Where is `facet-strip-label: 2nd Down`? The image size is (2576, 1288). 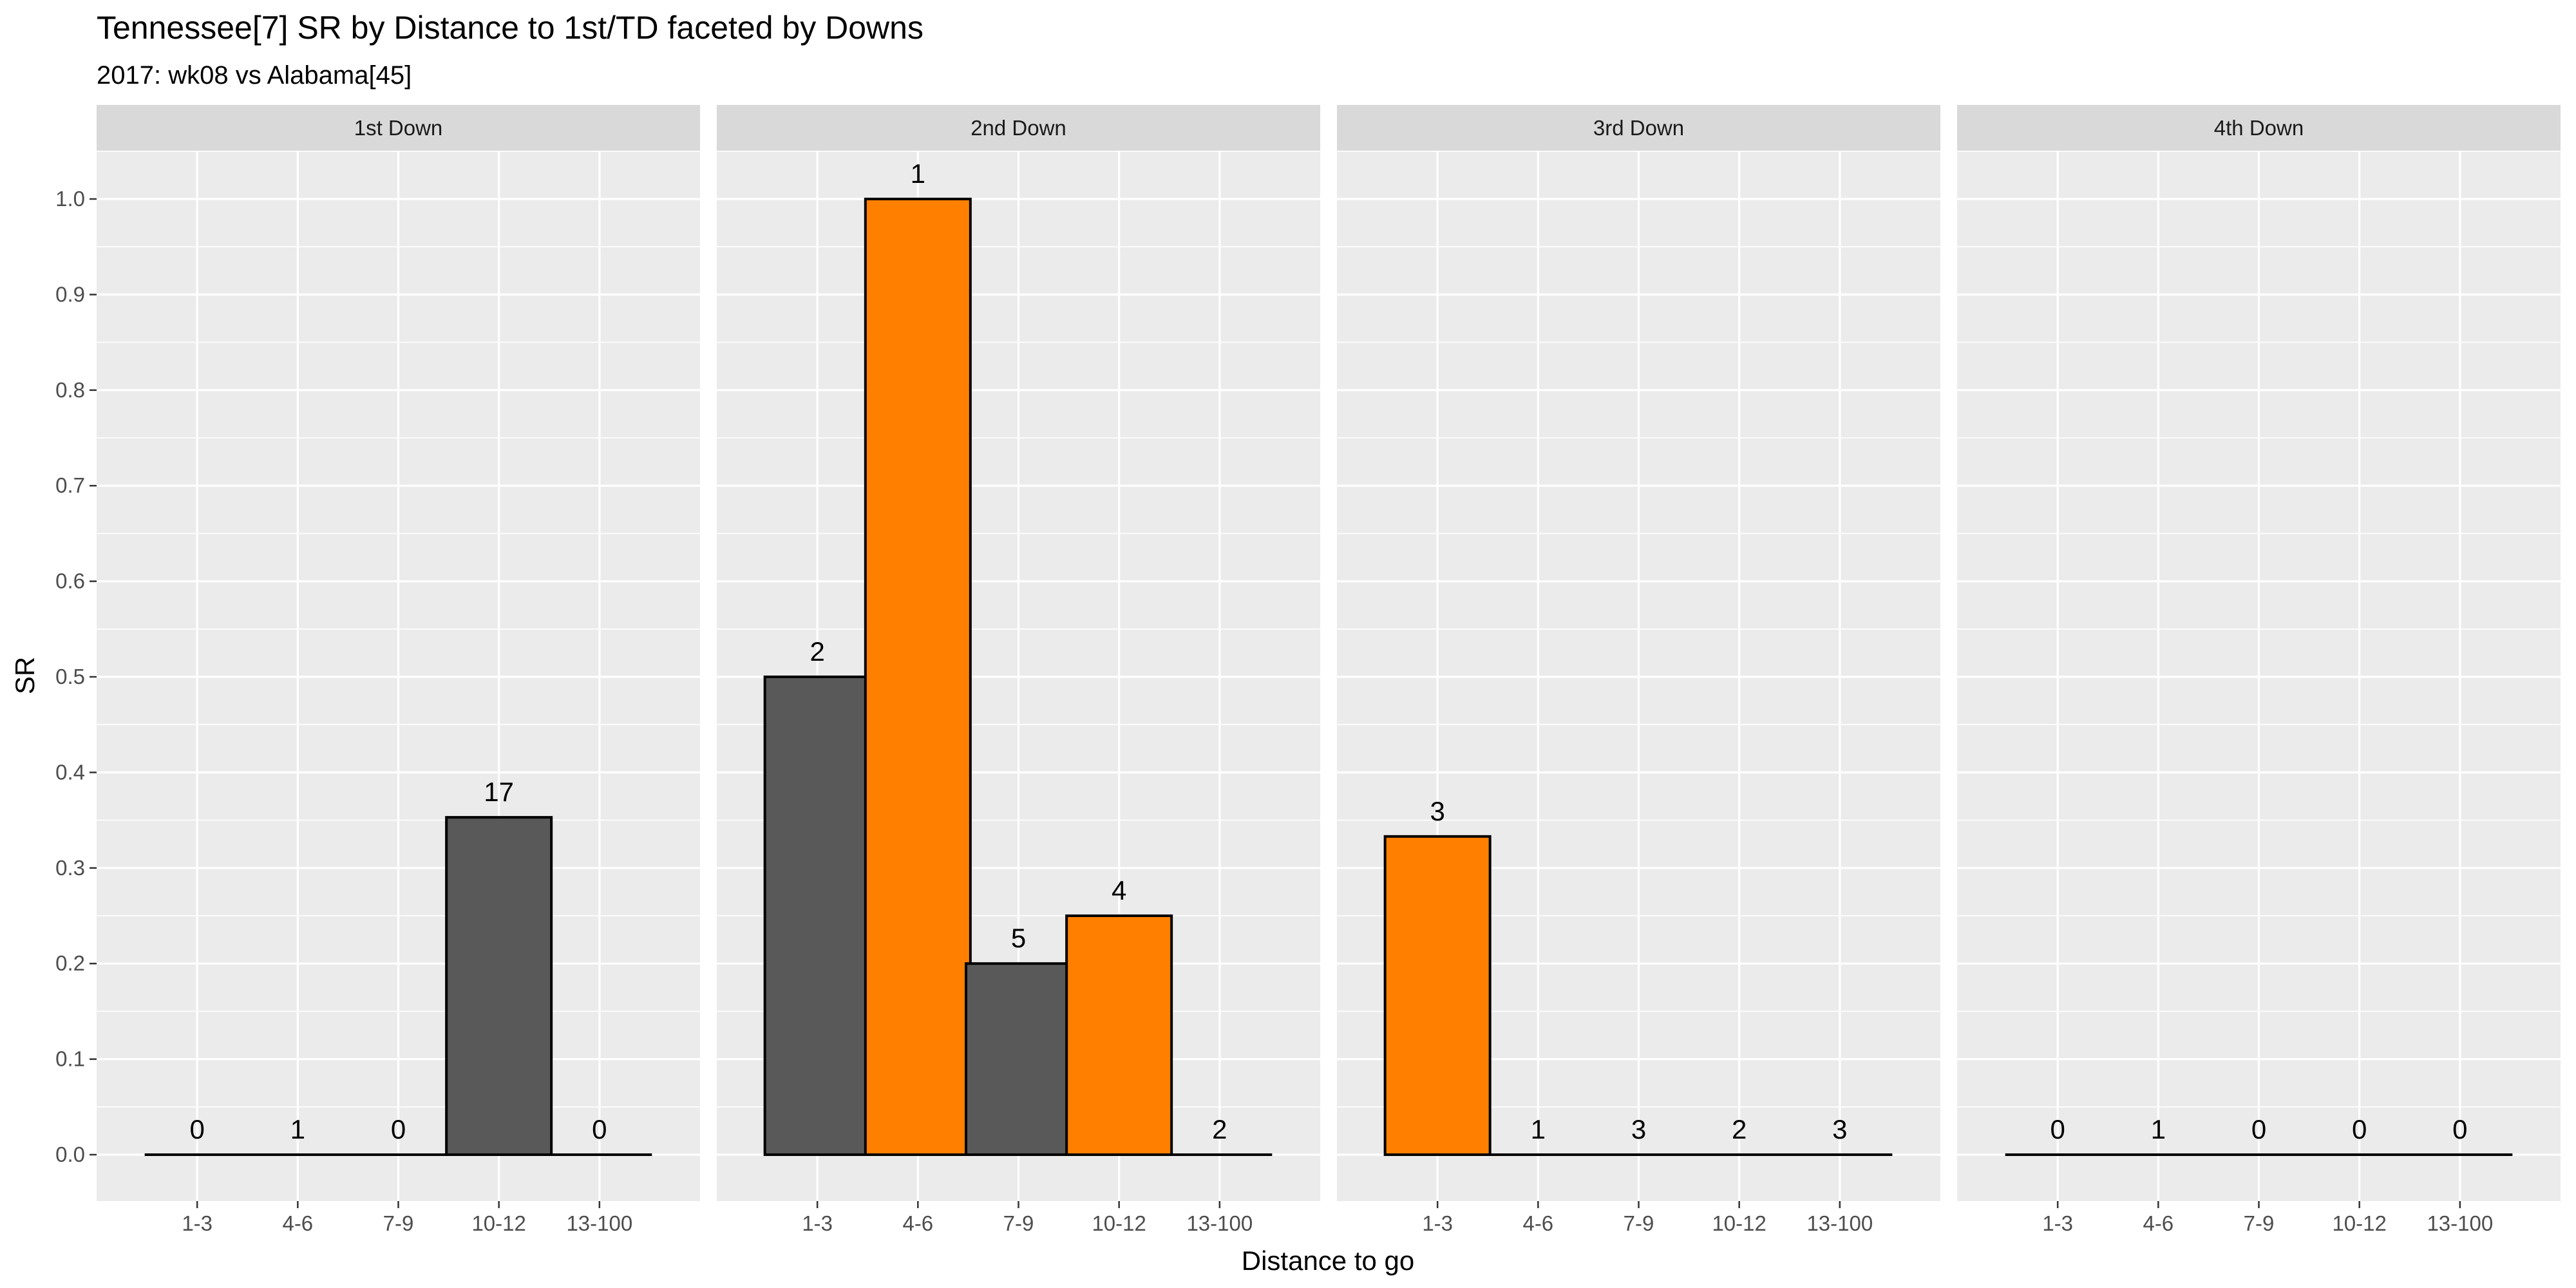 facet-strip-label: 2nd Down is located at coordinates (1018, 128).